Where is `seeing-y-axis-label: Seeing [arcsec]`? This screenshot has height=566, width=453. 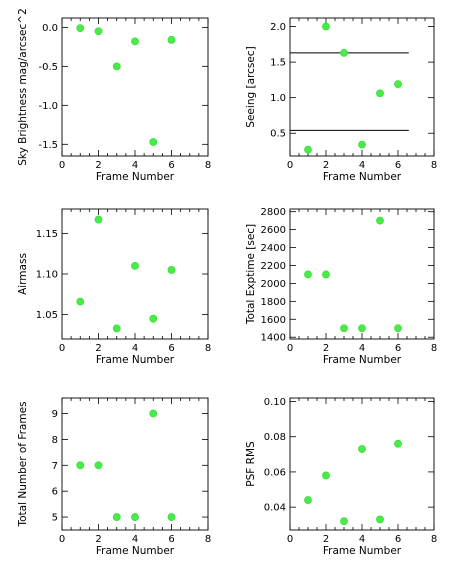 seeing-y-axis-label: Seeing [arcsec] is located at coordinates (251, 86).